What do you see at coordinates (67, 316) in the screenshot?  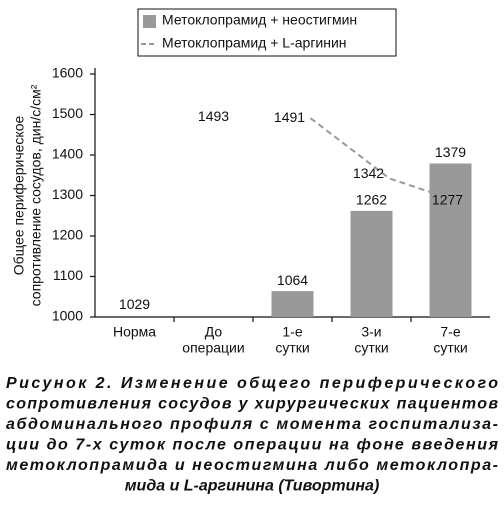 I see `y-tick-label: 1000` at bounding box center [67, 316].